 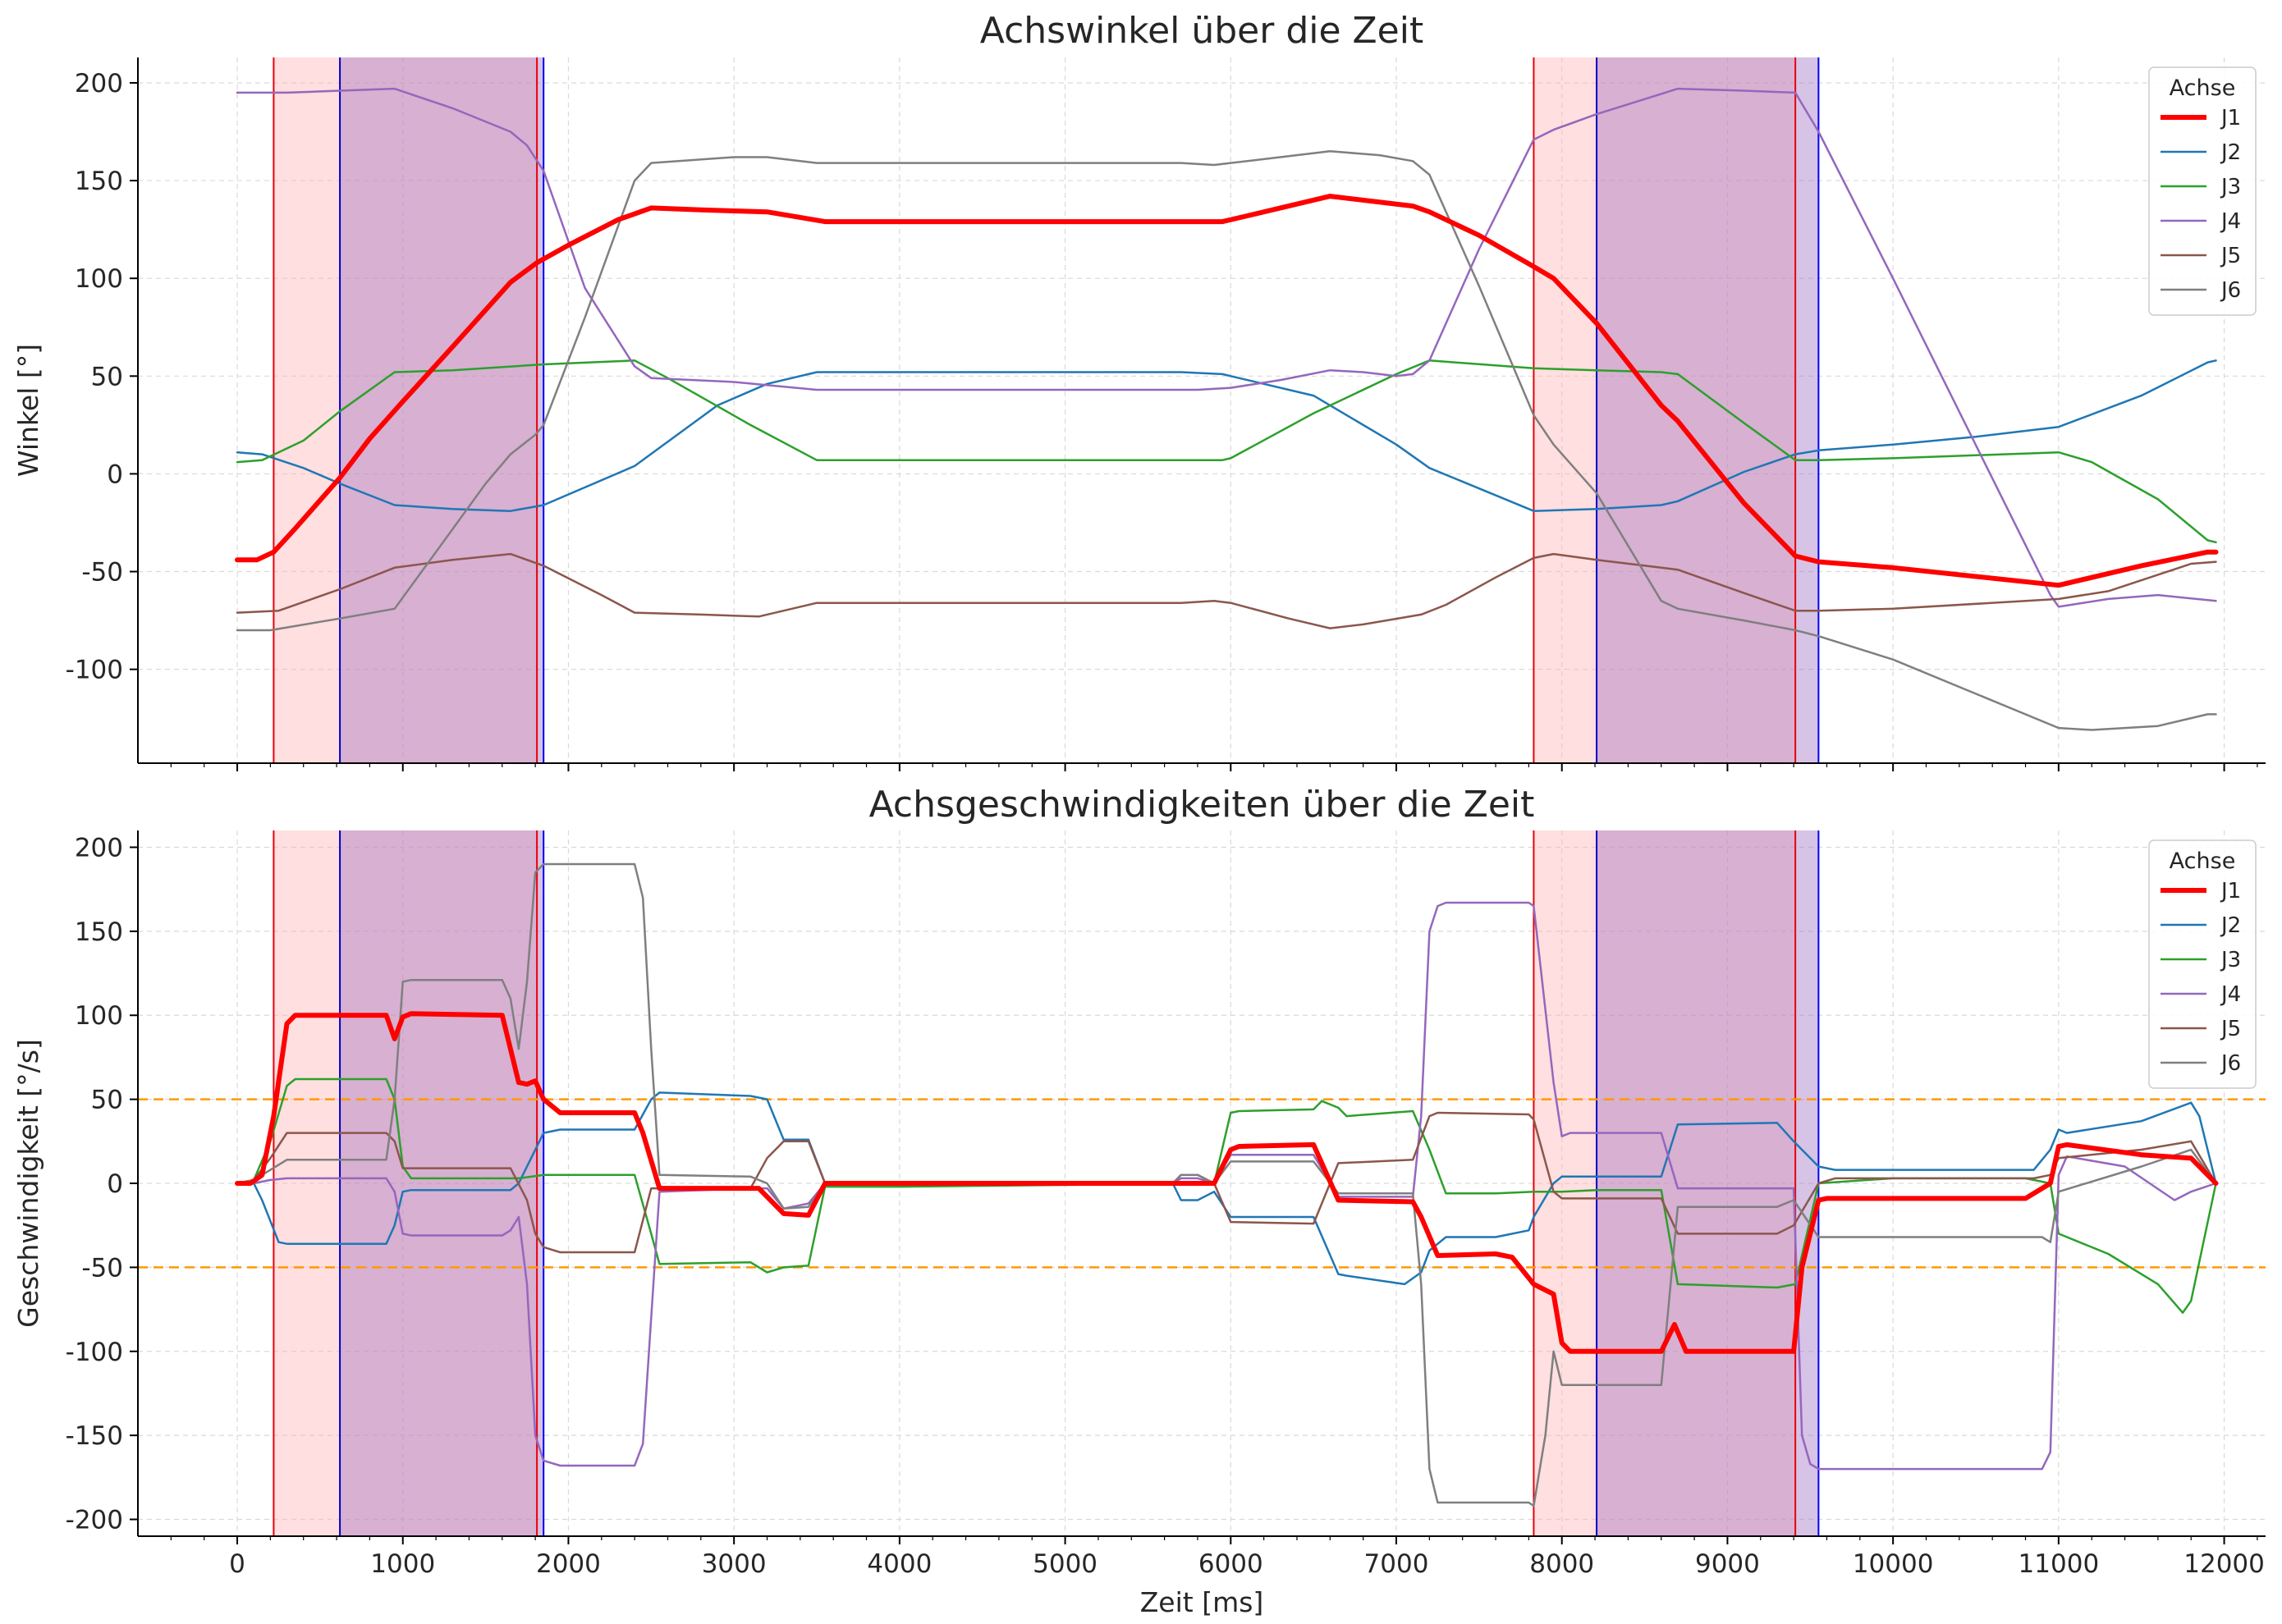 What do you see at coordinates (1201, 31) in the screenshot?
I see `chart-title: Achswinkel über die Zeit` at bounding box center [1201, 31].